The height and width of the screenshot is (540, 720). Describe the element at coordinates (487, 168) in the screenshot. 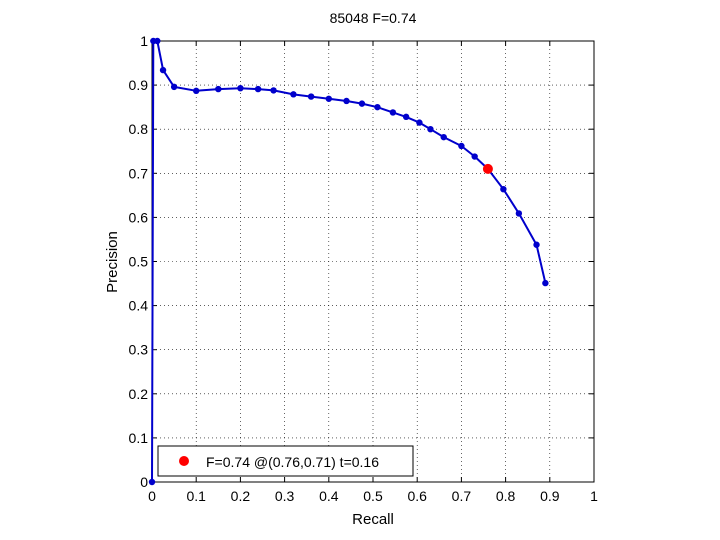

I see `best-f-point` at that location.